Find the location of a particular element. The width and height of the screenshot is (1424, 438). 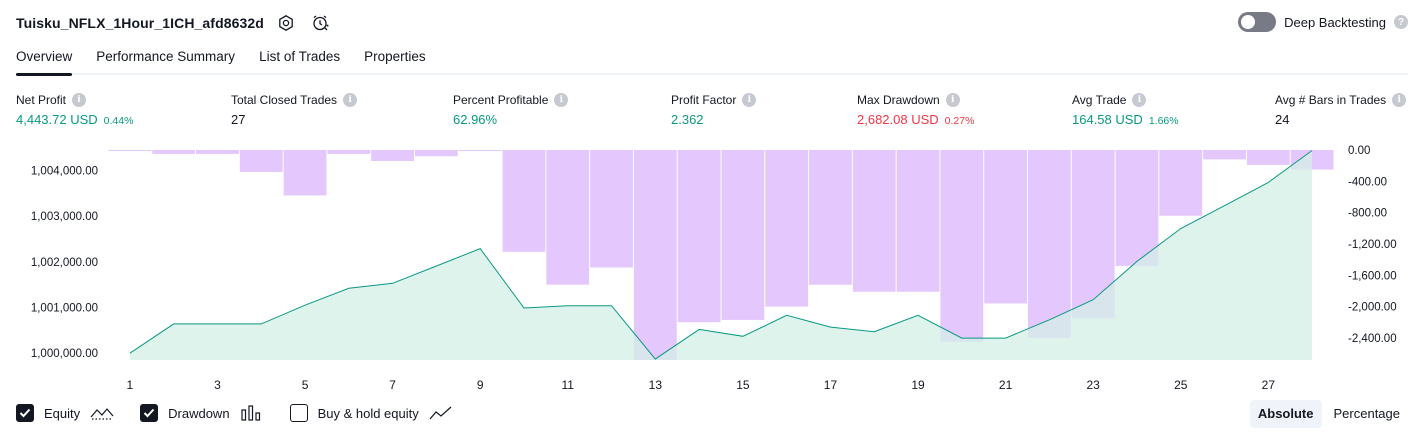

legend-buy-hold: Buy & hold equity is located at coordinates (371, 413).